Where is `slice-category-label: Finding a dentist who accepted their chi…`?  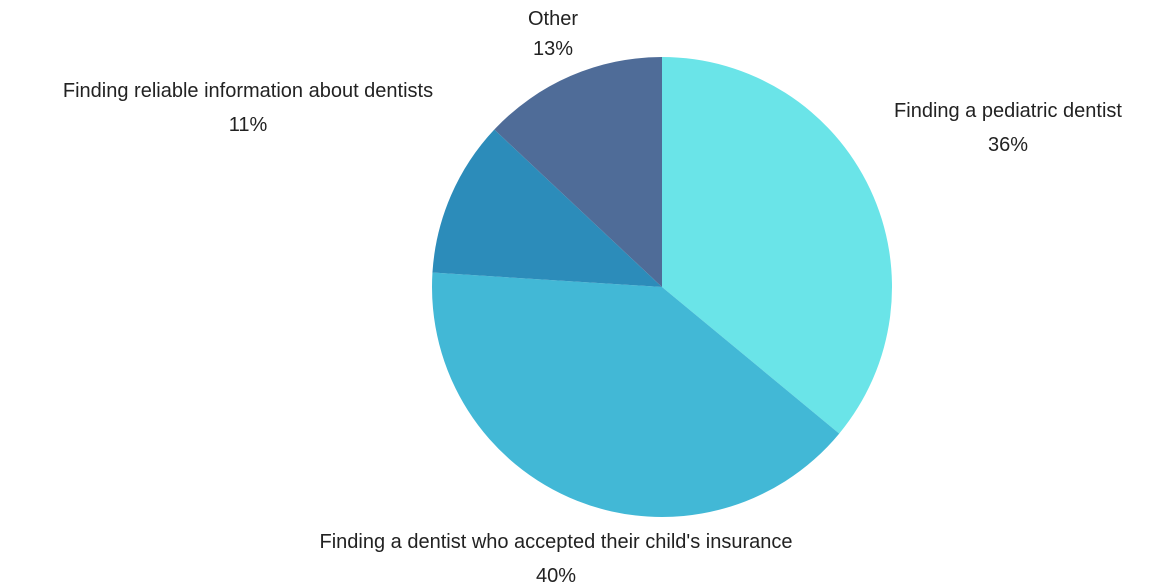 slice-category-label: Finding a dentist who accepted their chi… is located at coordinates (556, 542).